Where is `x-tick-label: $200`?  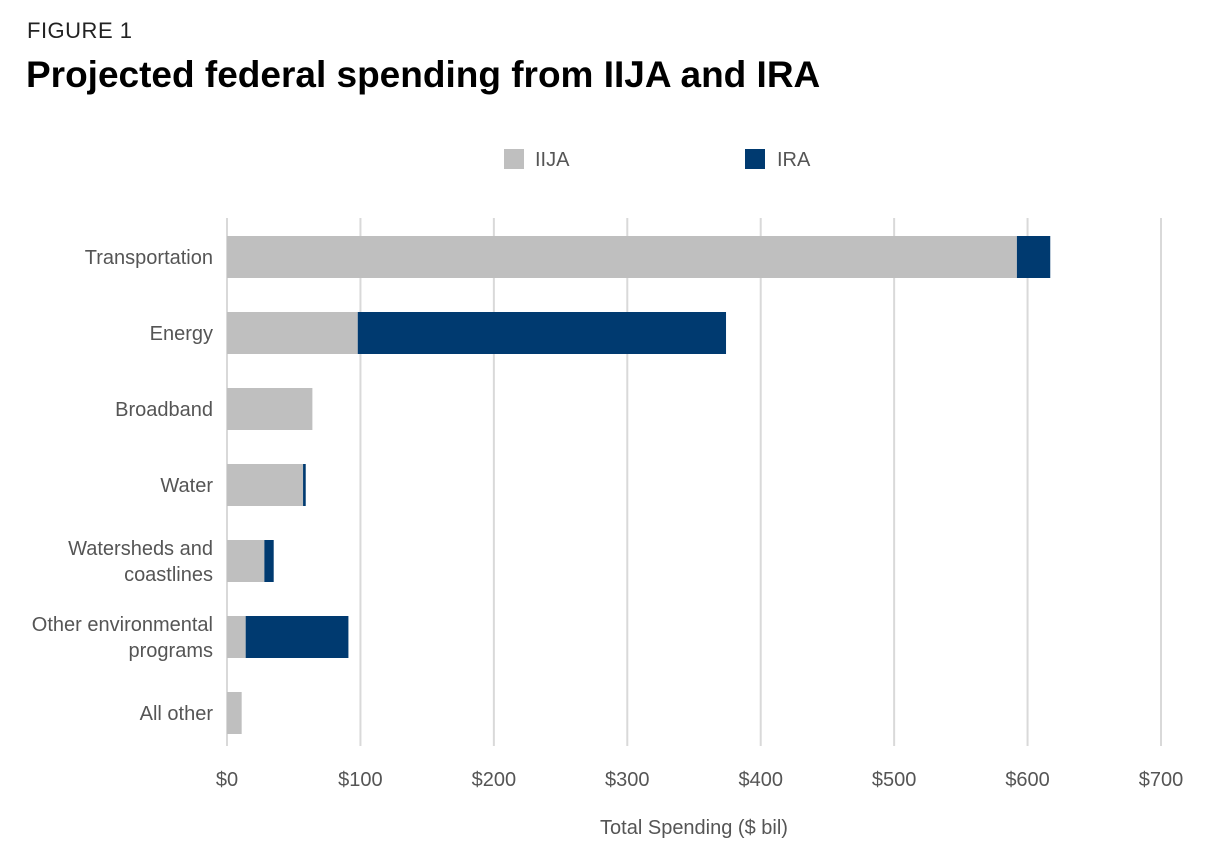 x-tick-label: $200 is located at coordinates (494, 780).